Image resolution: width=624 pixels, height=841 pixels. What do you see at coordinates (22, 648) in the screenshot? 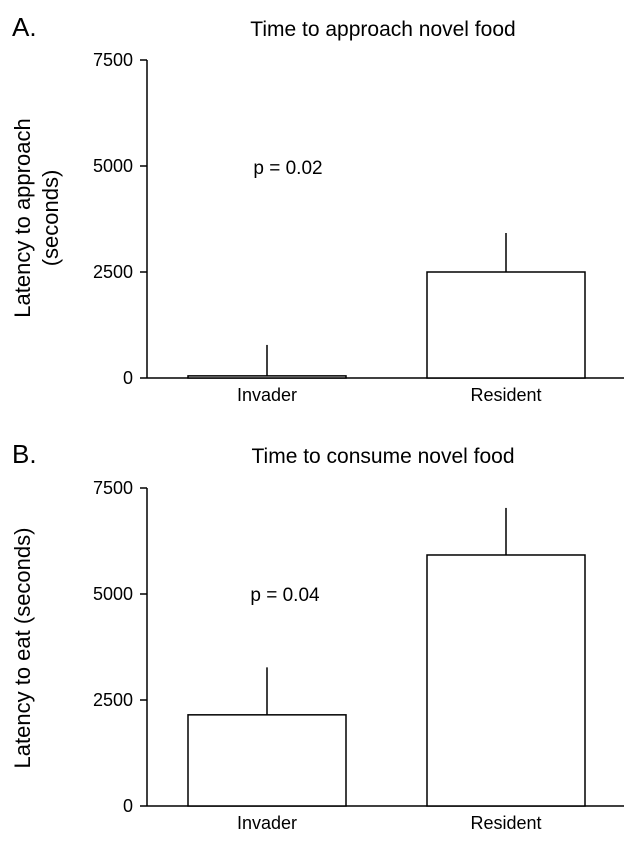
I see `panel-b-ylabel: Latency to eat (seconds)` at bounding box center [22, 648].